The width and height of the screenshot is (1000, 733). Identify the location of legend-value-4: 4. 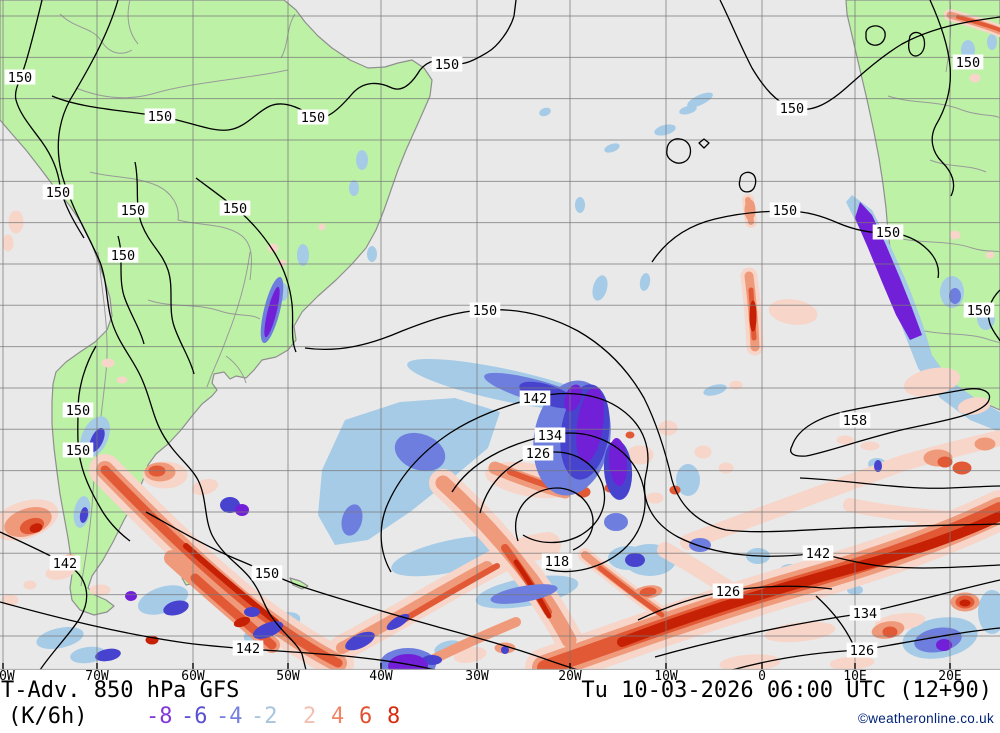
(338, 716).